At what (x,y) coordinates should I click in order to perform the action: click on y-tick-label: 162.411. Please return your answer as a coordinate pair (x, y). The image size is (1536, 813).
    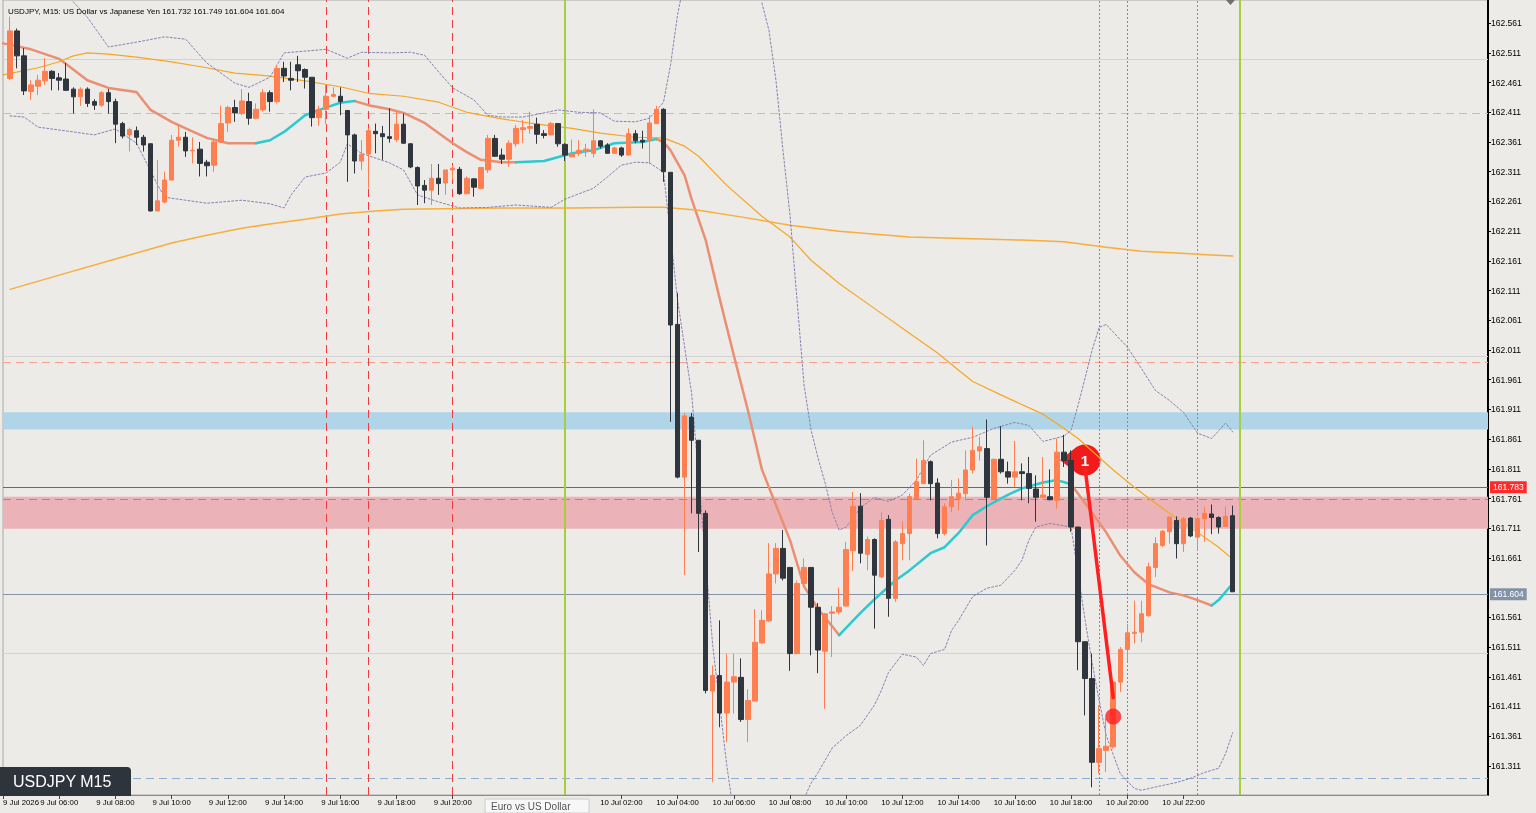
    Looking at the image, I should click on (1506, 112).